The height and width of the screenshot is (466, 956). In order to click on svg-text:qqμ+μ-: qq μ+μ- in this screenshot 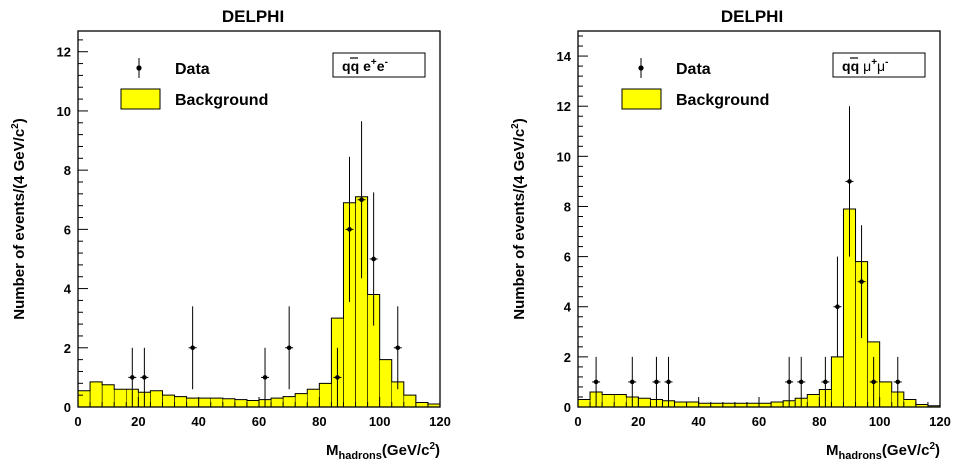, I will do `click(865, 65)`.